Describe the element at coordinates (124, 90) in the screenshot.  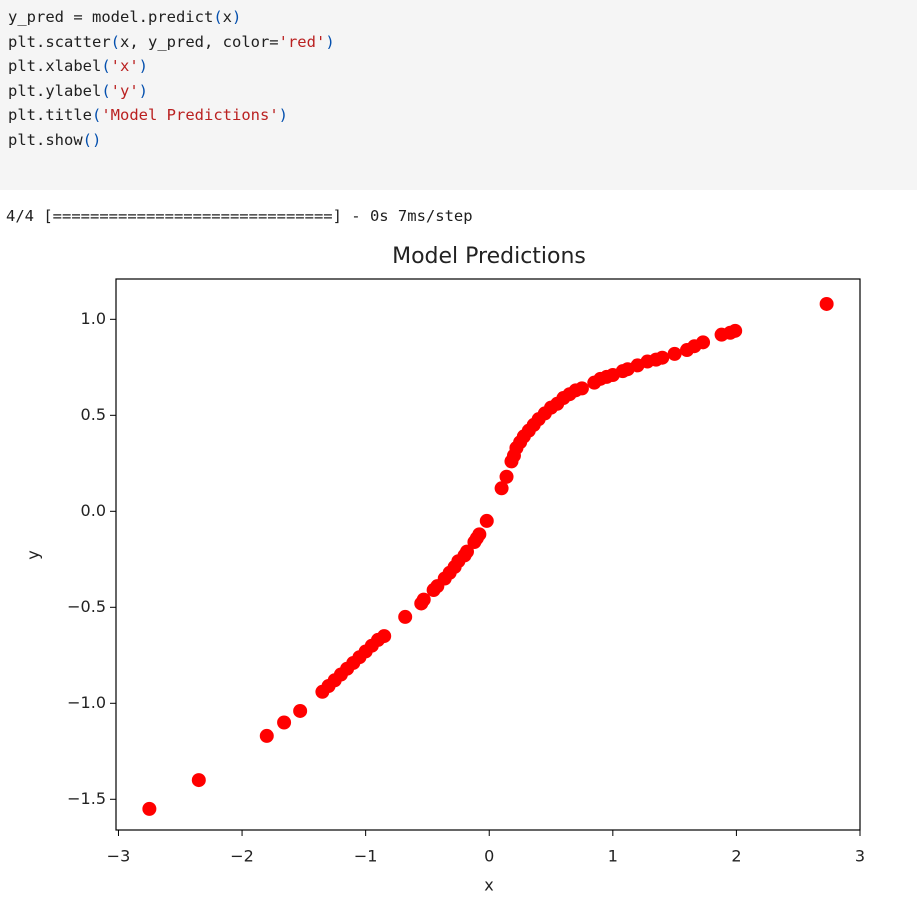
I see `code-token: 'y'` at that location.